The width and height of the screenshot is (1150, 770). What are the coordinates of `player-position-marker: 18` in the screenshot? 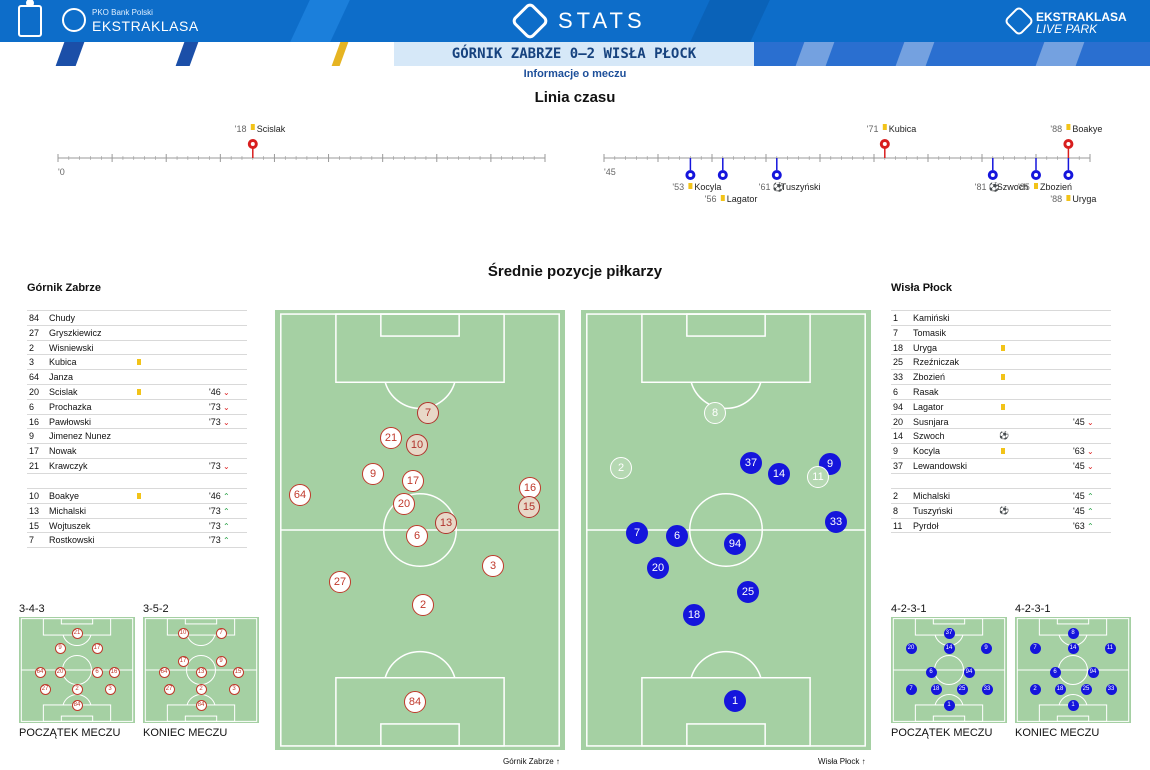 It's located at (694, 615).